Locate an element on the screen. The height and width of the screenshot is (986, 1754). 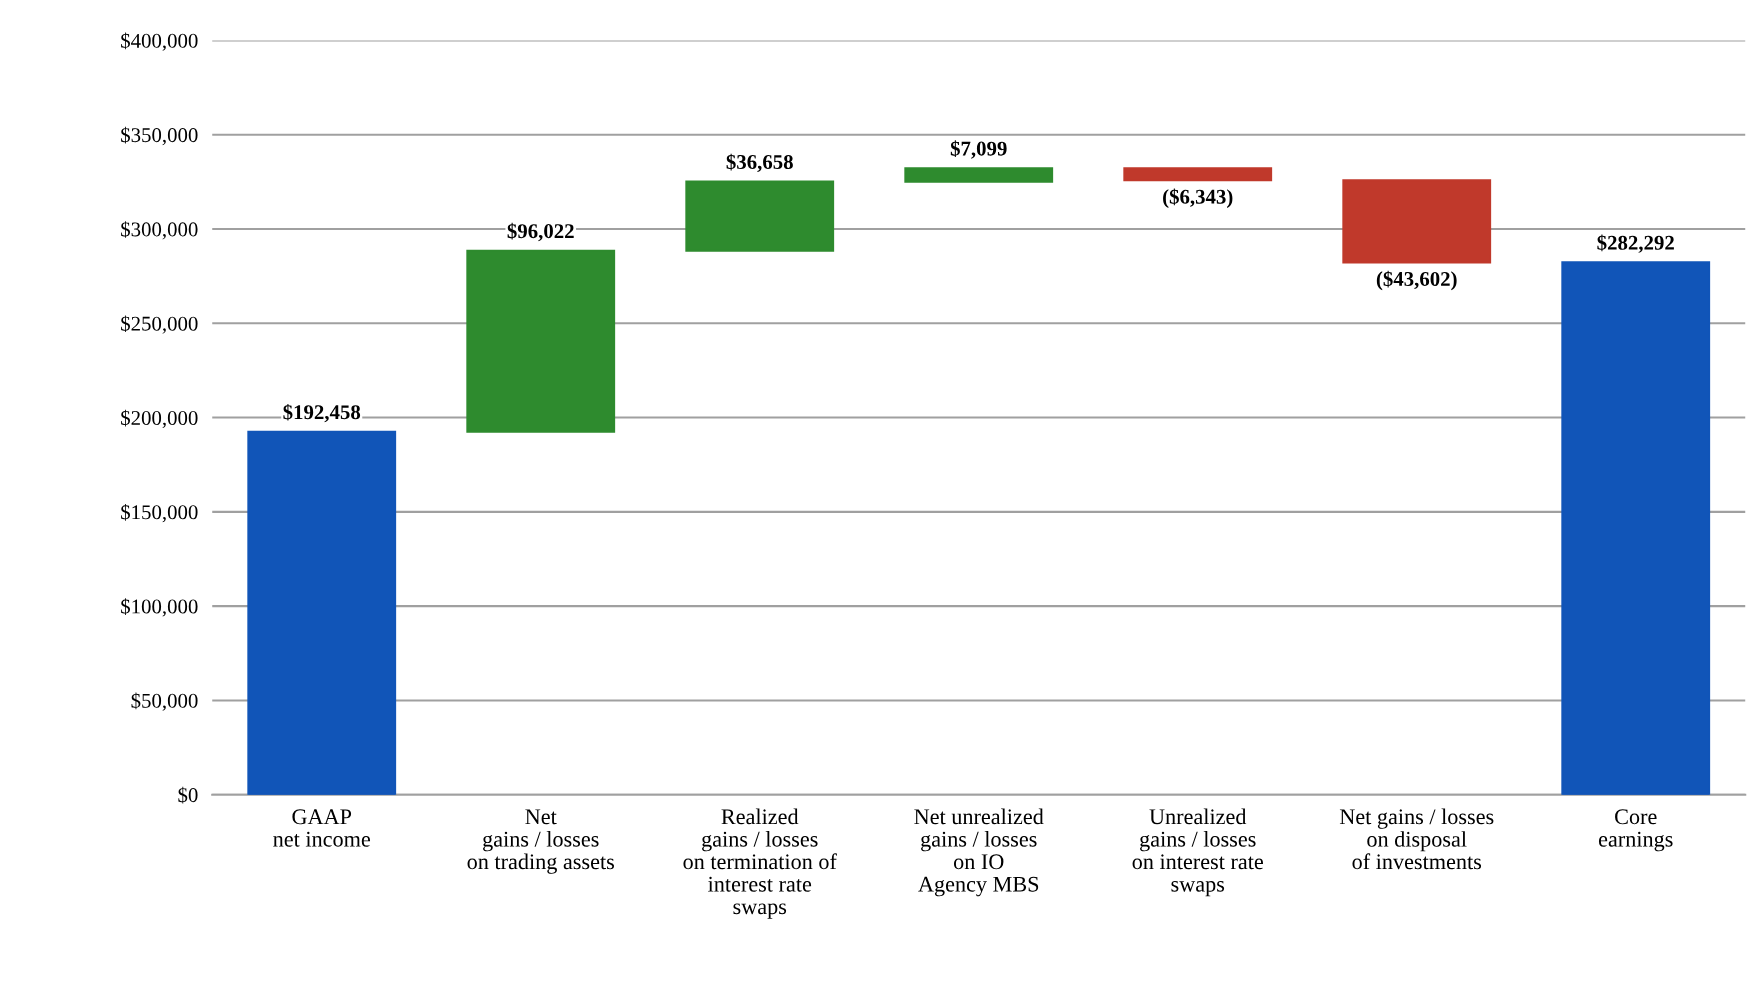
x-tick-label: Net gains / losses on trading assets is located at coordinates (540, 841).